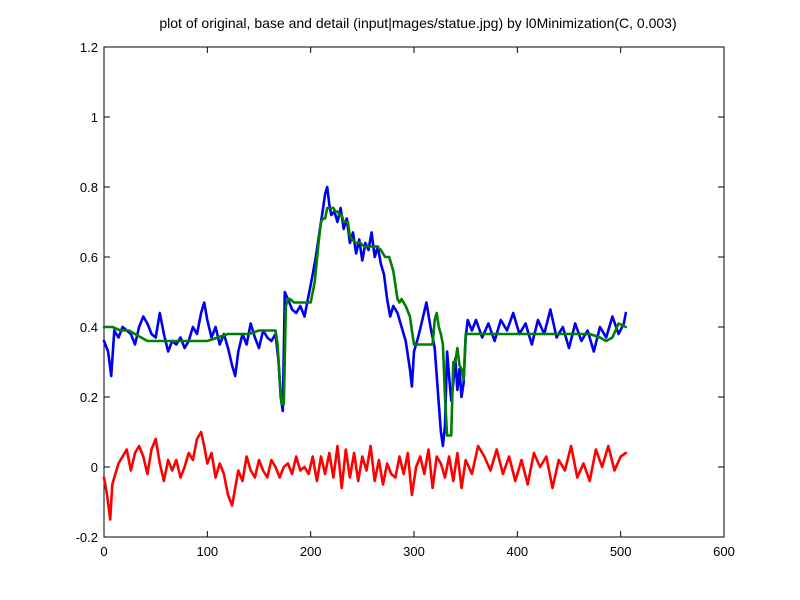  I want to click on y-tick-label: 0.2, so click(89, 397).